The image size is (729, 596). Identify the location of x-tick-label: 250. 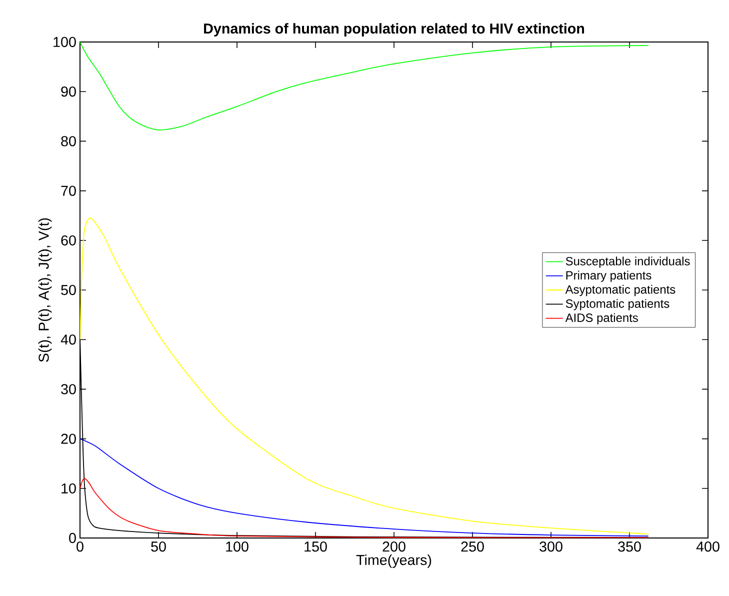
(472, 547).